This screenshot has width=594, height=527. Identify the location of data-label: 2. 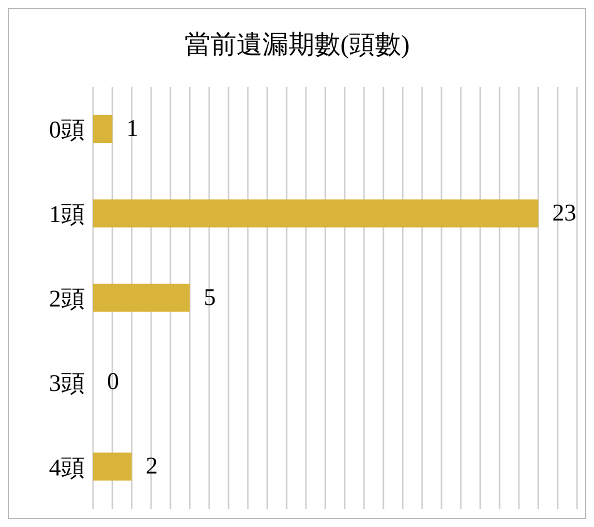
(152, 467).